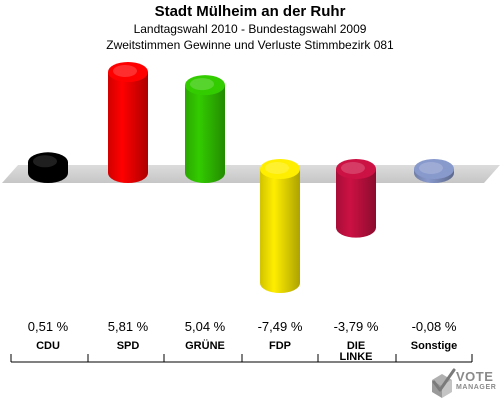 The width and height of the screenshot is (500, 400). I want to click on ballot-check-icon, so click(444, 383).